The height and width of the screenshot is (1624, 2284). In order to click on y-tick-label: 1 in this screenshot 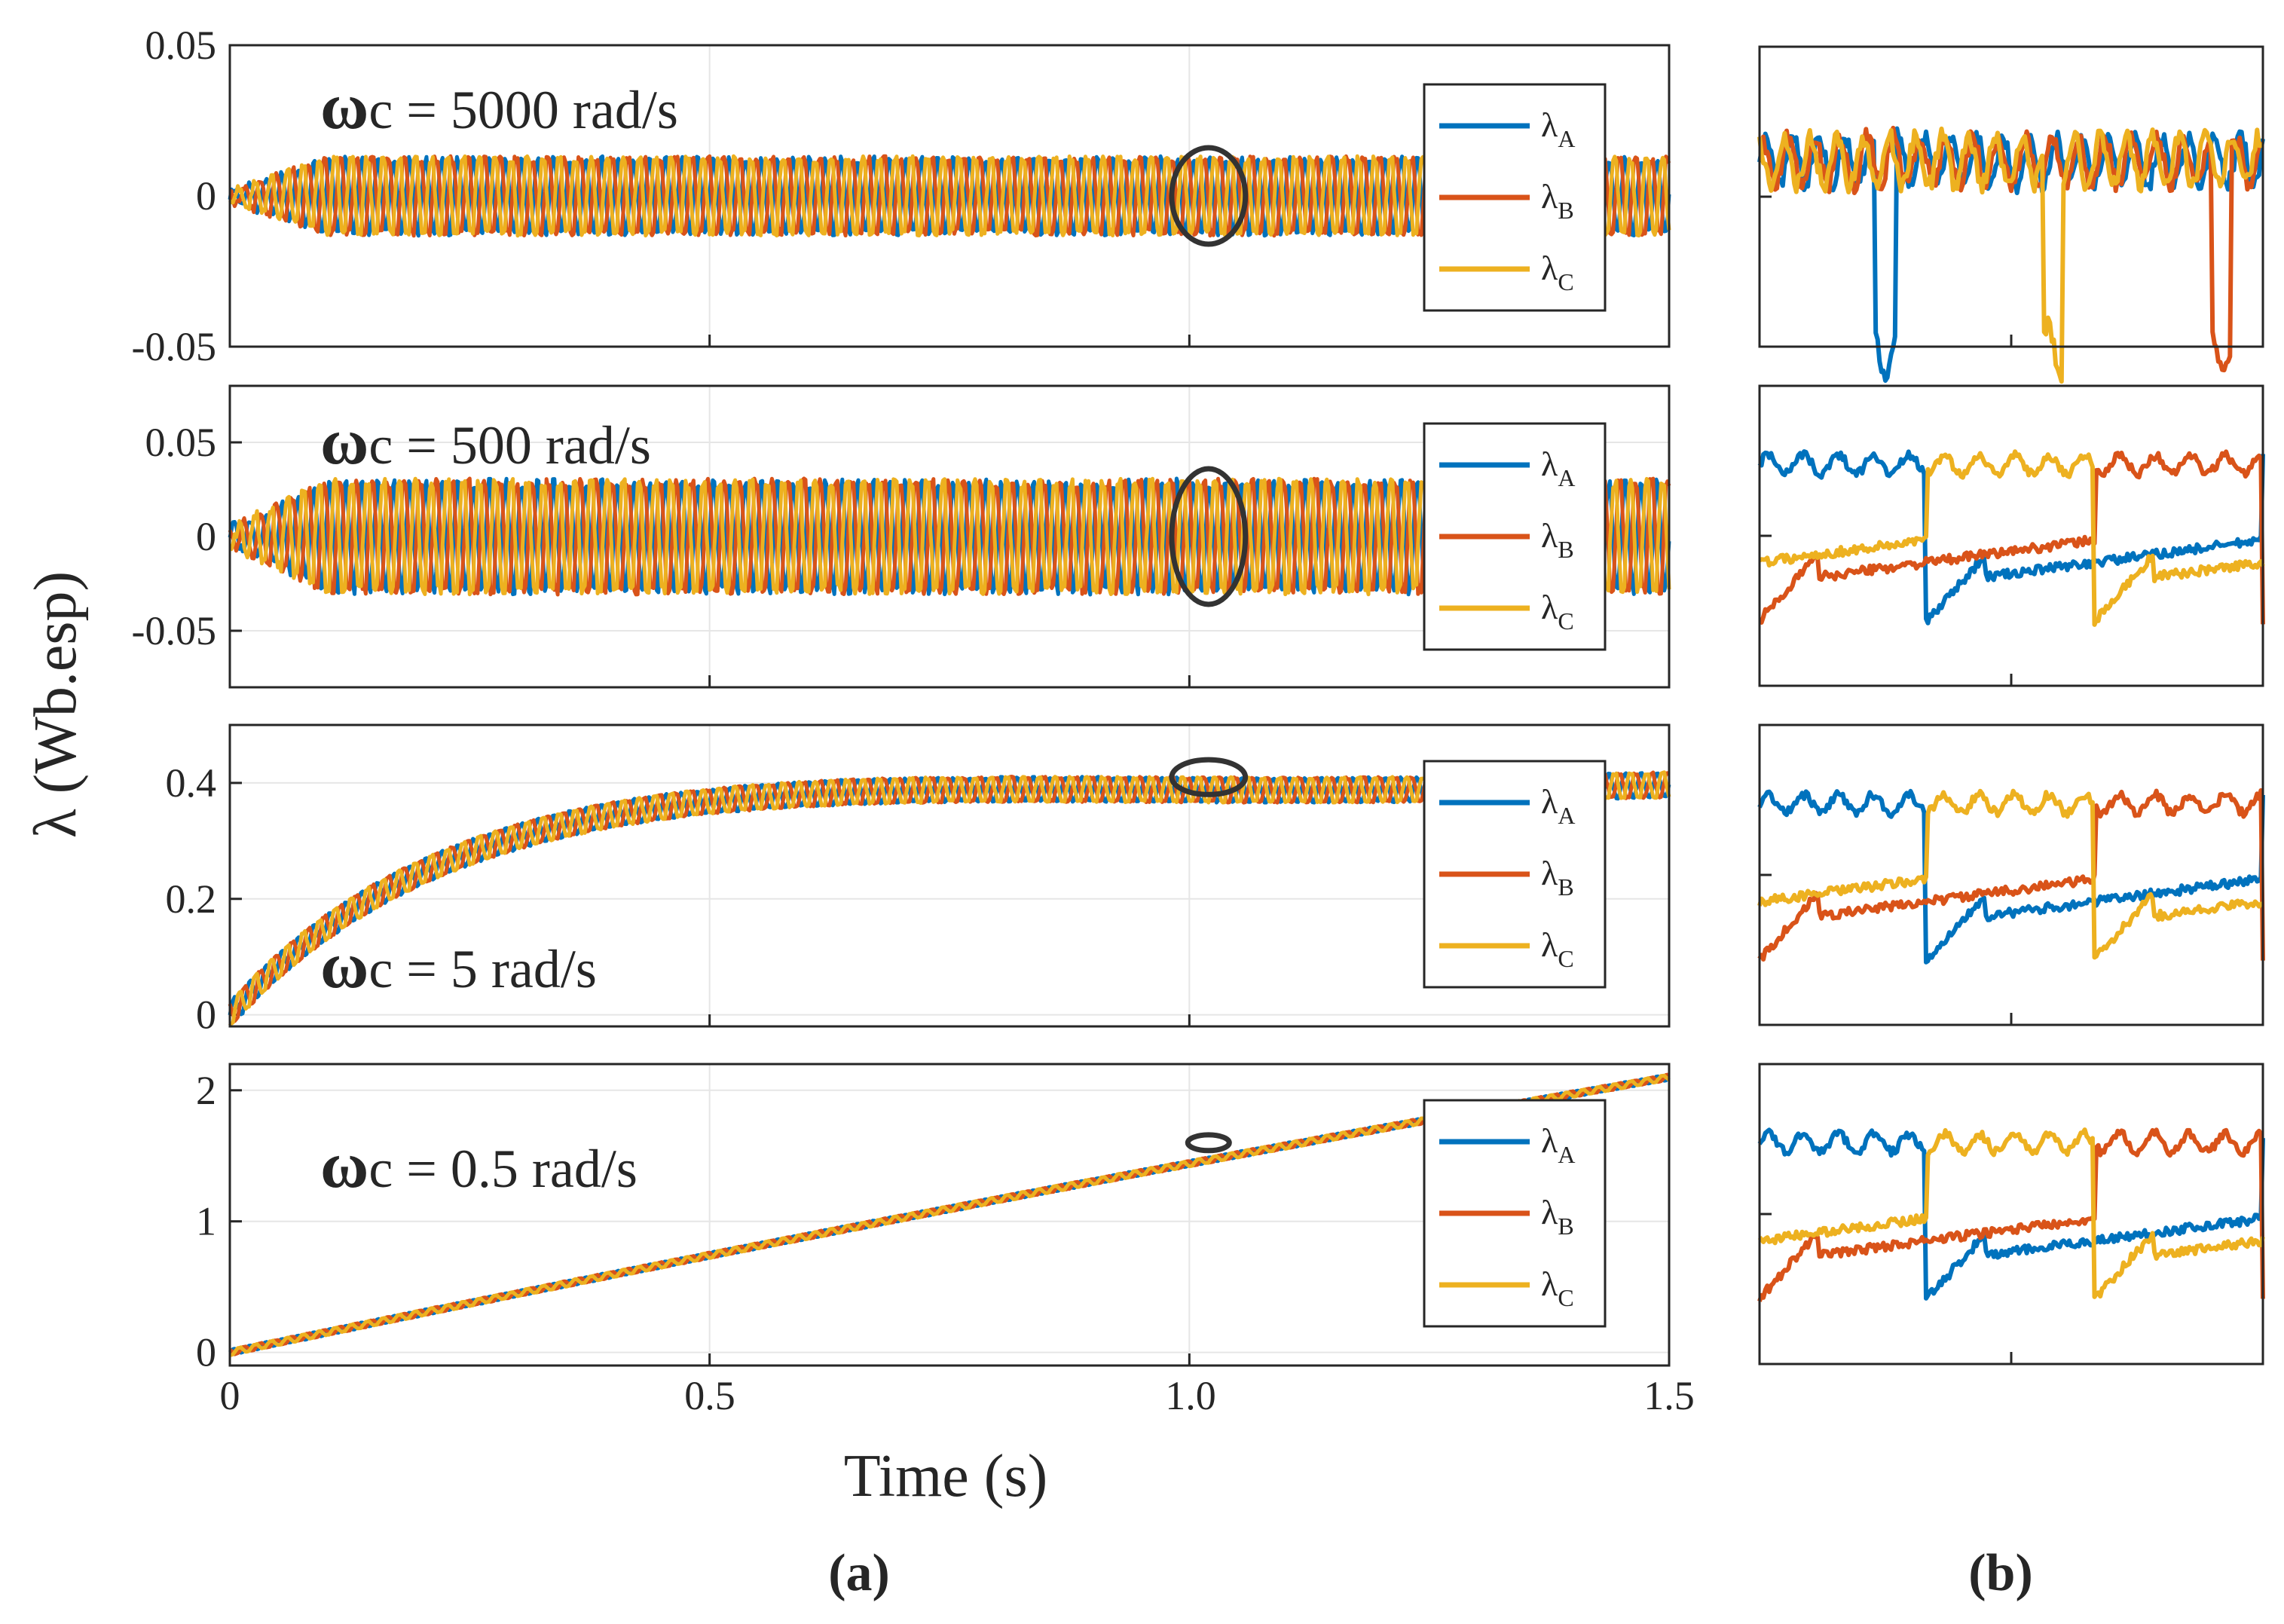, I will do `click(206, 1221)`.